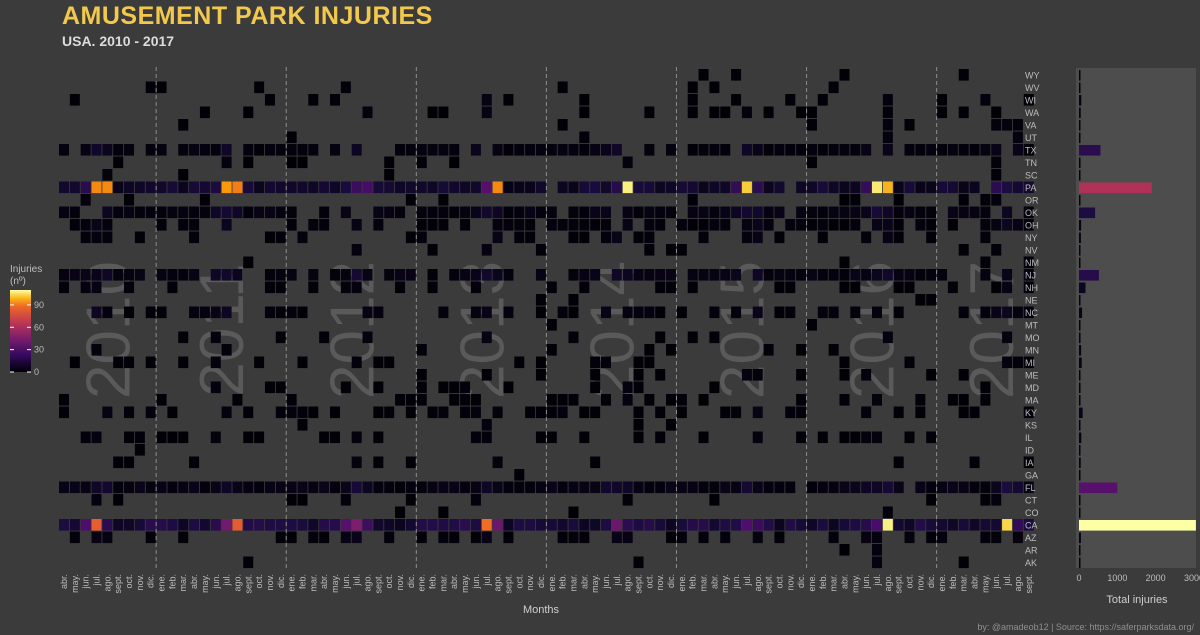 The height and width of the screenshot is (635, 1200). Describe the element at coordinates (964, 583) in the screenshot. I see `month-tick-label: mar.` at that location.